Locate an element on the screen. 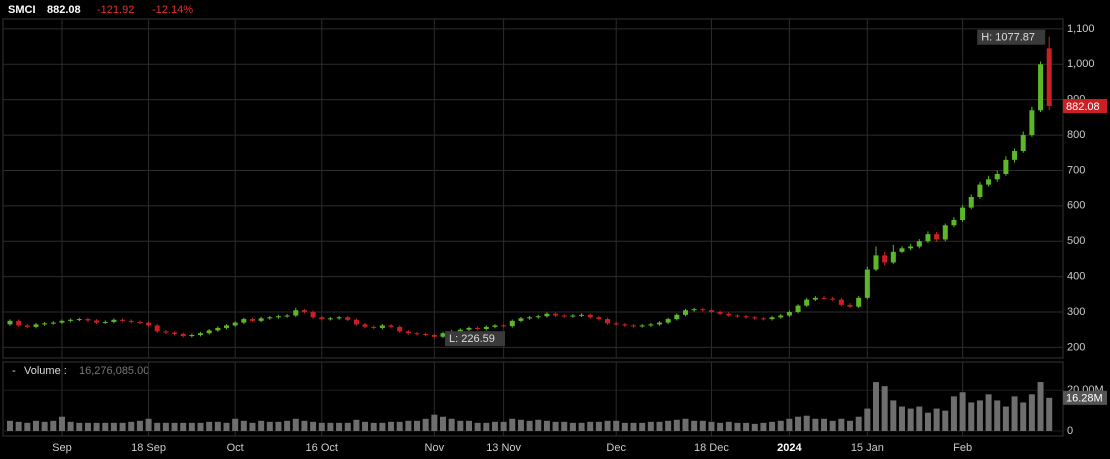 Image resolution: width=1110 pixels, height=459 pixels. x-tick-label: 16 Oct is located at coordinates (322, 448).